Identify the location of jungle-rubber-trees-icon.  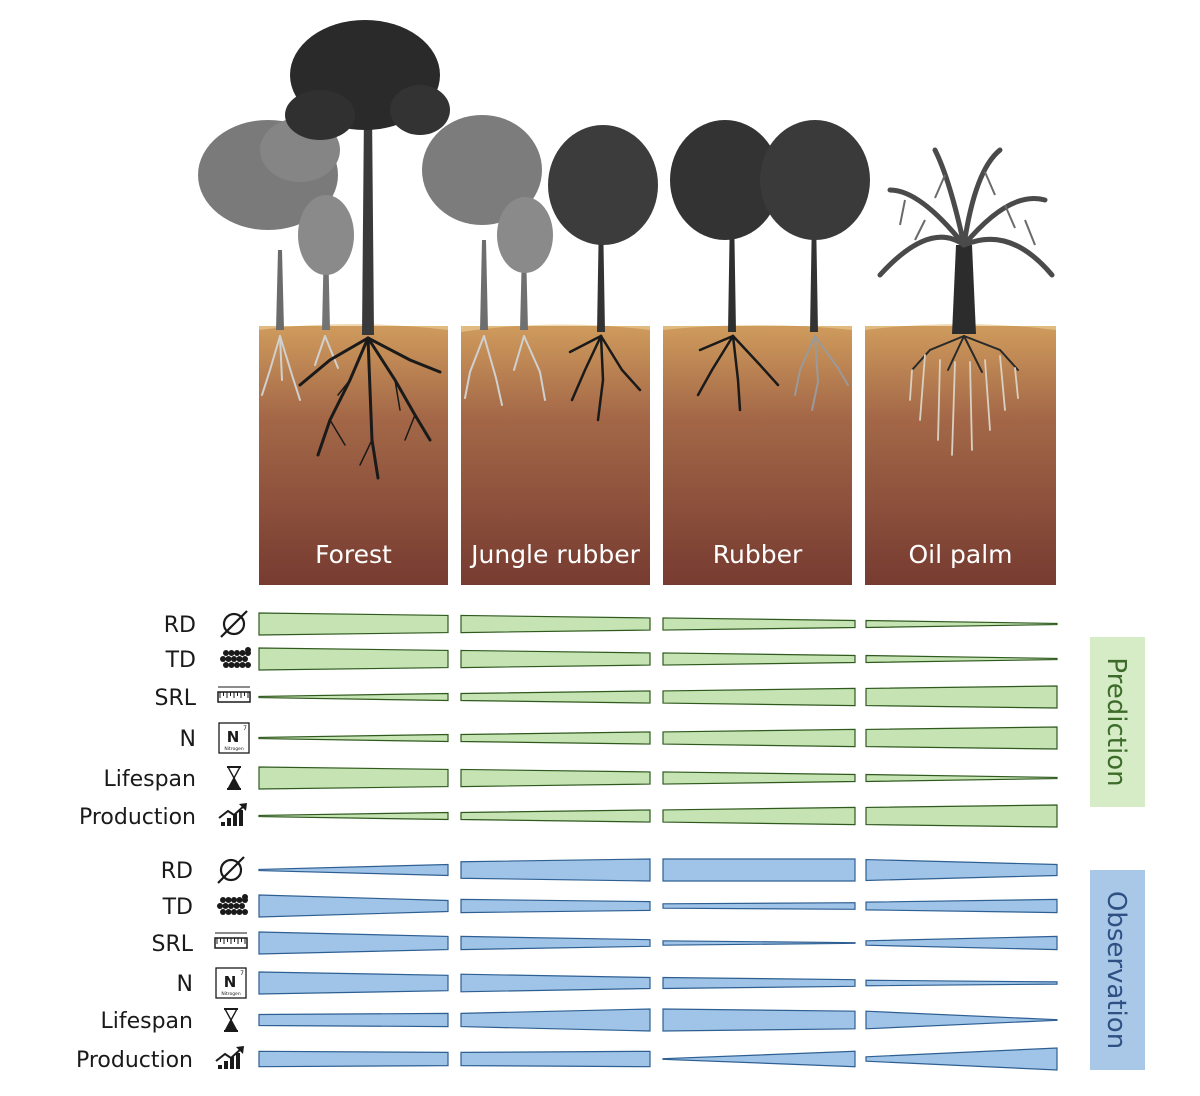
(540, 223).